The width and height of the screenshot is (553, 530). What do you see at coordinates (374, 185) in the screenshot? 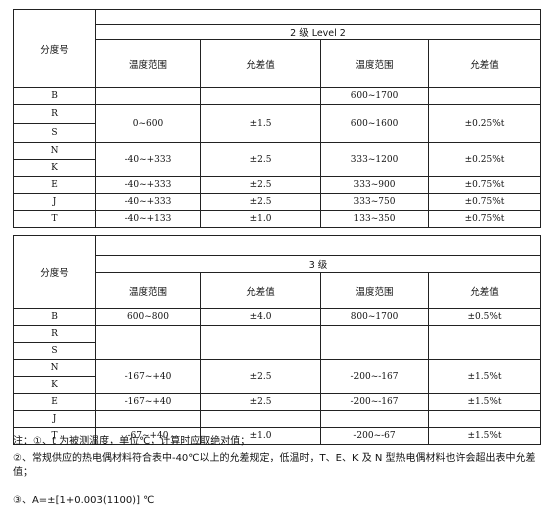
I see `range-cell: 333~900` at bounding box center [374, 185].